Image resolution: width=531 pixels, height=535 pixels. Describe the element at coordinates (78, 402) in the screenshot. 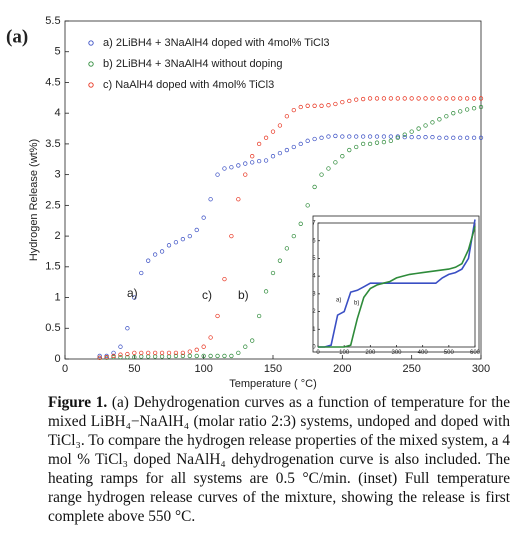

I see `caption-label: Figure 1.` at that location.